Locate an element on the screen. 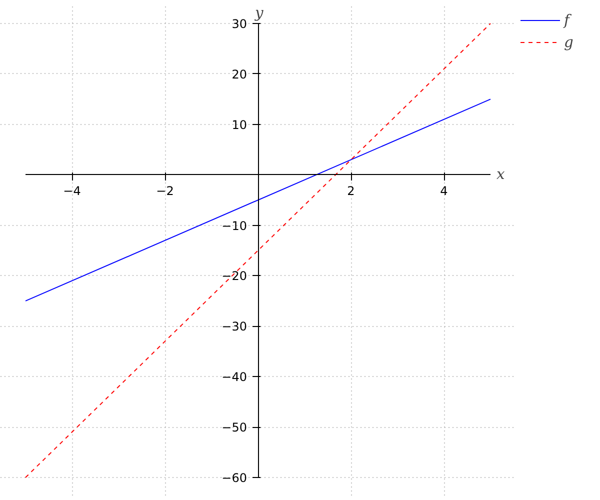 The width and height of the screenshot is (600, 500). legend-label: f is located at coordinates (568, 20).